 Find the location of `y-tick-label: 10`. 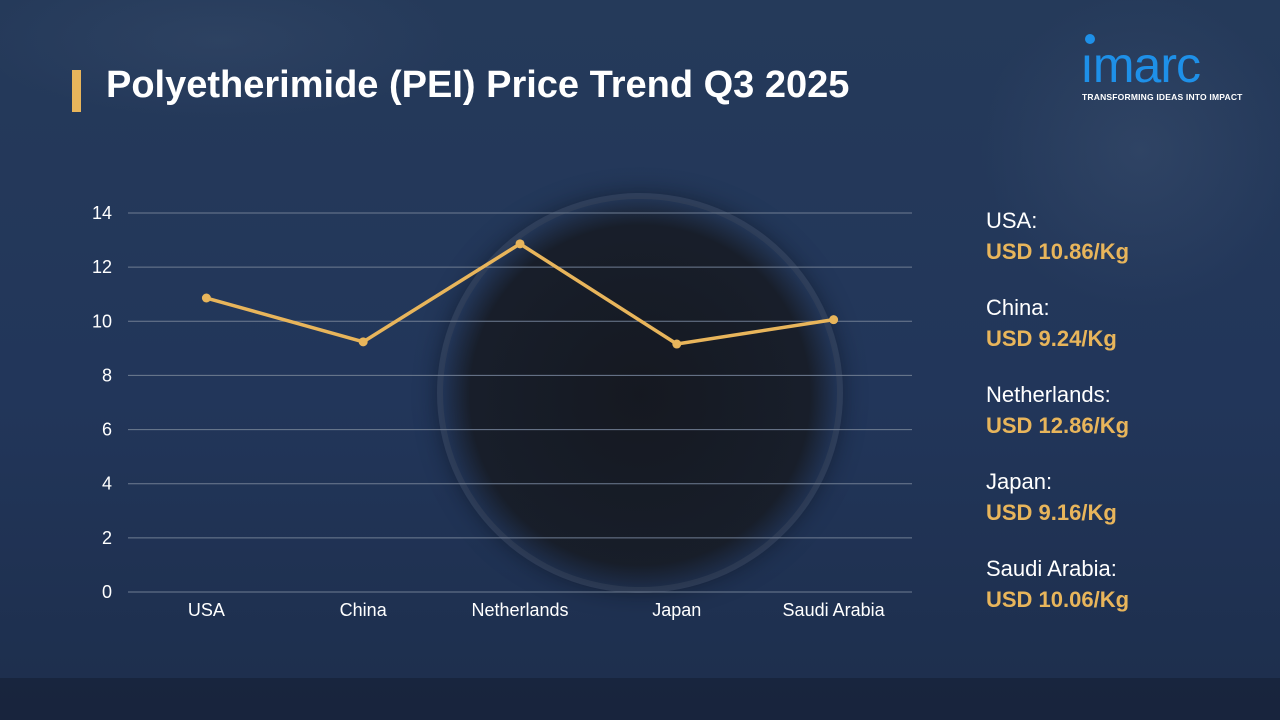

y-tick-label: 10 is located at coordinates (102, 321).